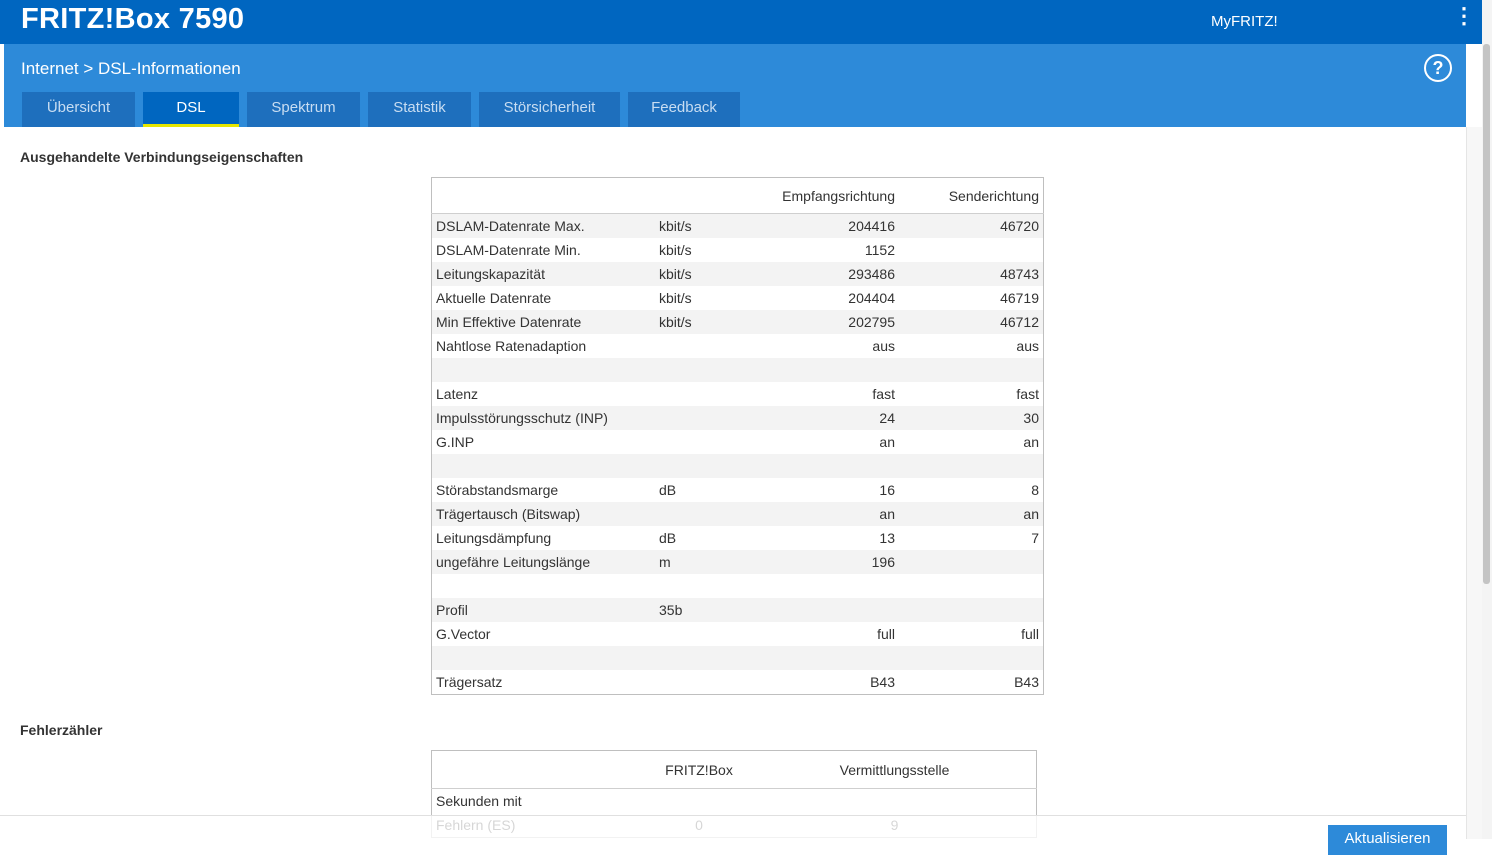 The width and height of the screenshot is (1492, 855). Describe the element at coordinates (883, 394) in the screenshot. I see `row-receive-value: fast` at that location.